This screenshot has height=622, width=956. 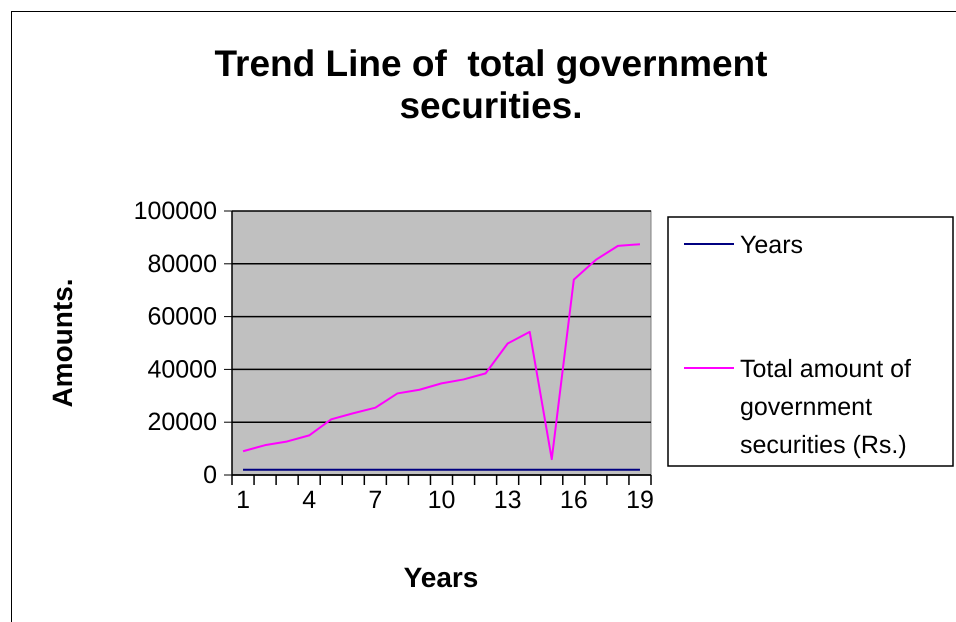 What do you see at coordinates (182, 369) in the screenshot?
I see `y-tick-label: 40000` at bounding box center [182, 369].